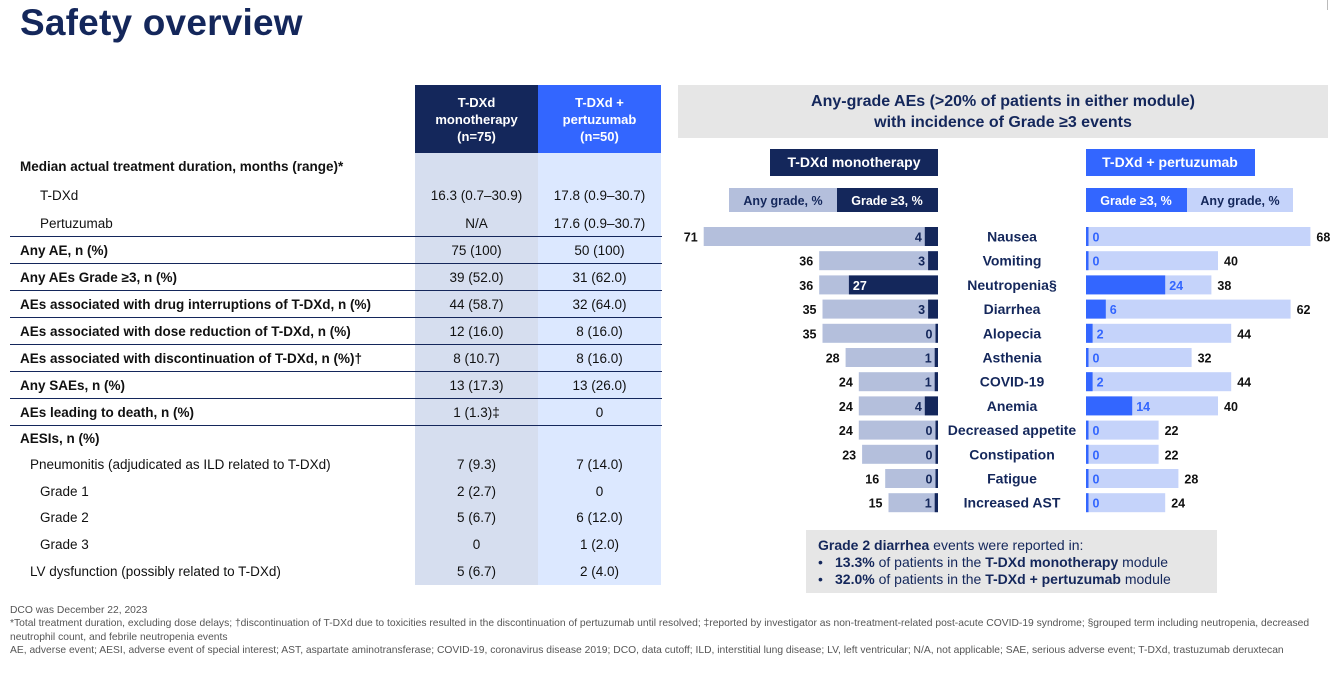 This screenshot has height=678, width=1334. Describe the element at coordinates (1304, 310) in the screenshot. I see `value-label-any-pert: 62` at that location.